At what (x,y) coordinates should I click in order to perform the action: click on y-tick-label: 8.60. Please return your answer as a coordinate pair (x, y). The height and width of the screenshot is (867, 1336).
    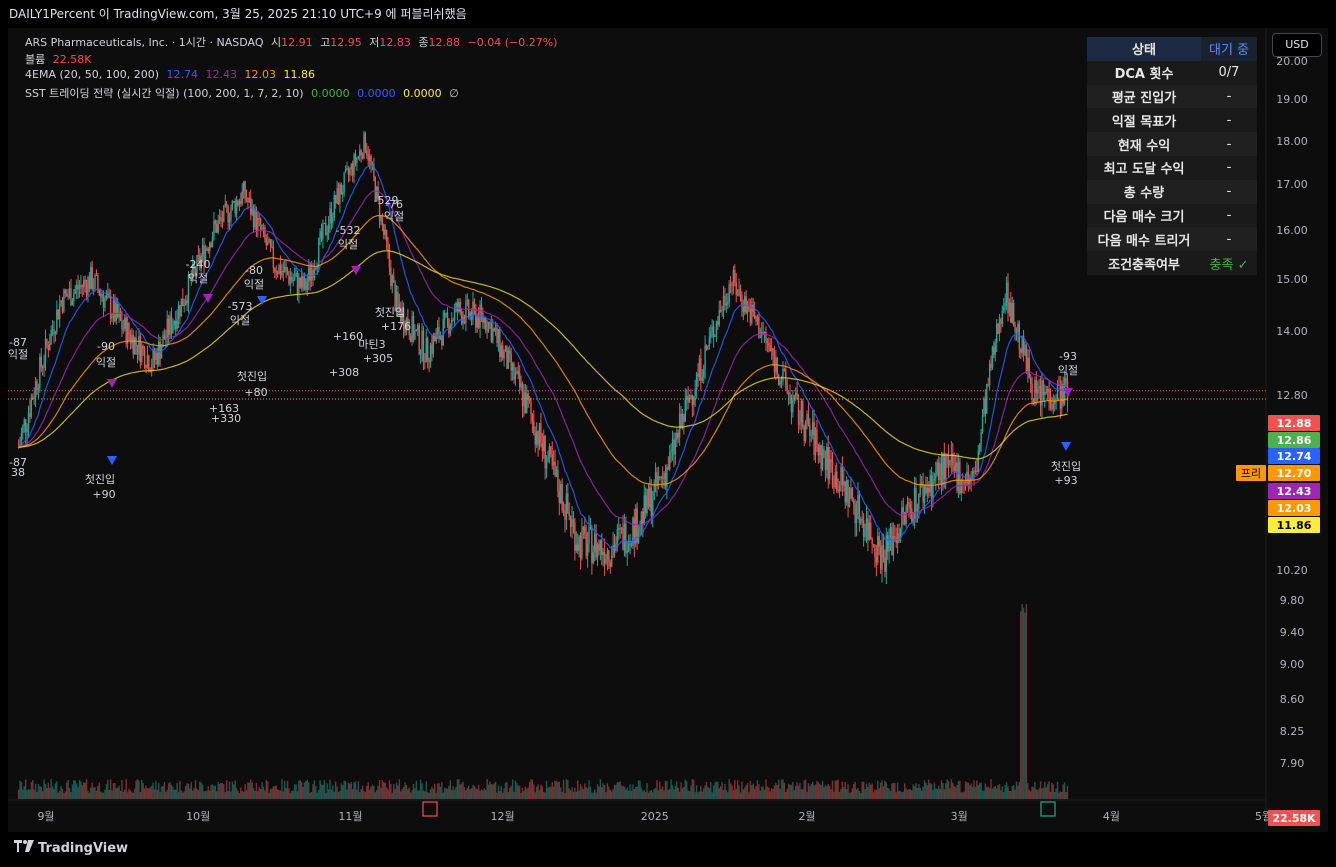
    Looking at the image, I should click on (1292, 699).